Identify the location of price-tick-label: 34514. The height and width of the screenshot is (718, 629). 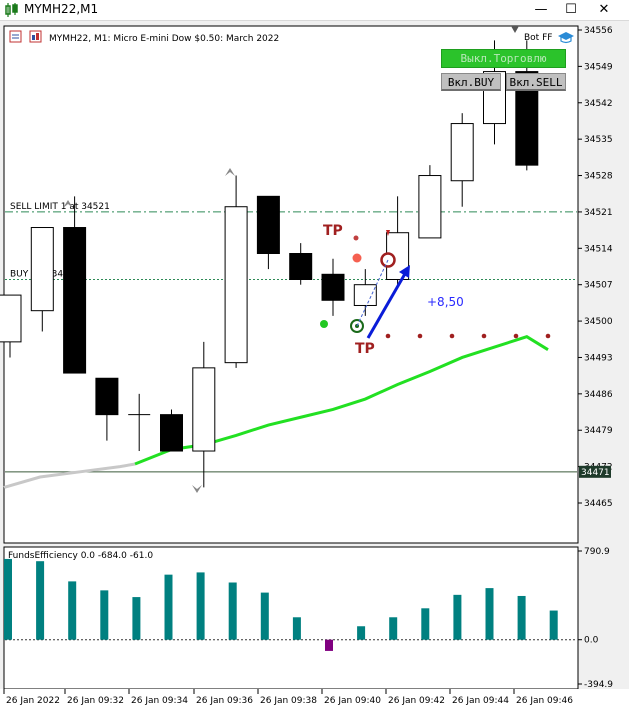
(598, 249).